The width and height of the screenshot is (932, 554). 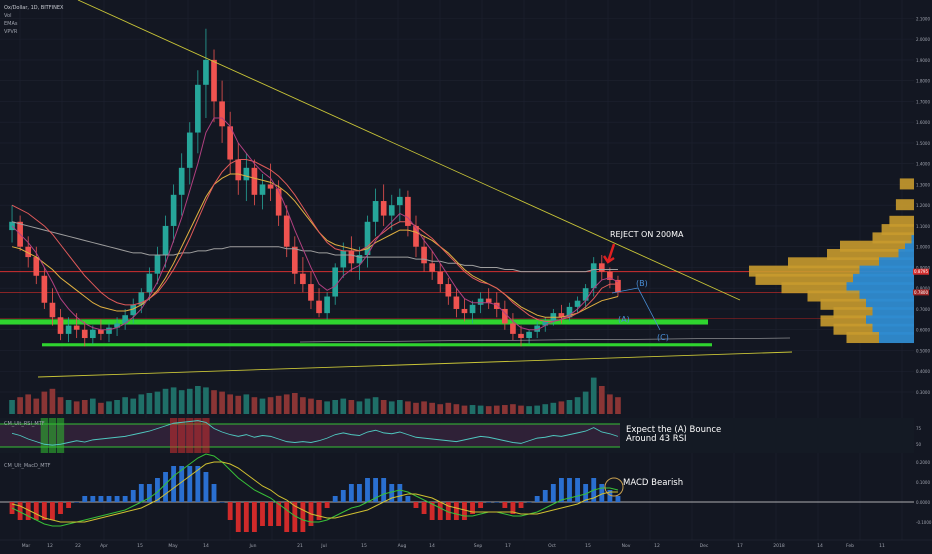 What do you see at coordinates (924, 522) in the screenshot?
I see `macd-tick-label: -0.1000` at bounding box center [924, 522].